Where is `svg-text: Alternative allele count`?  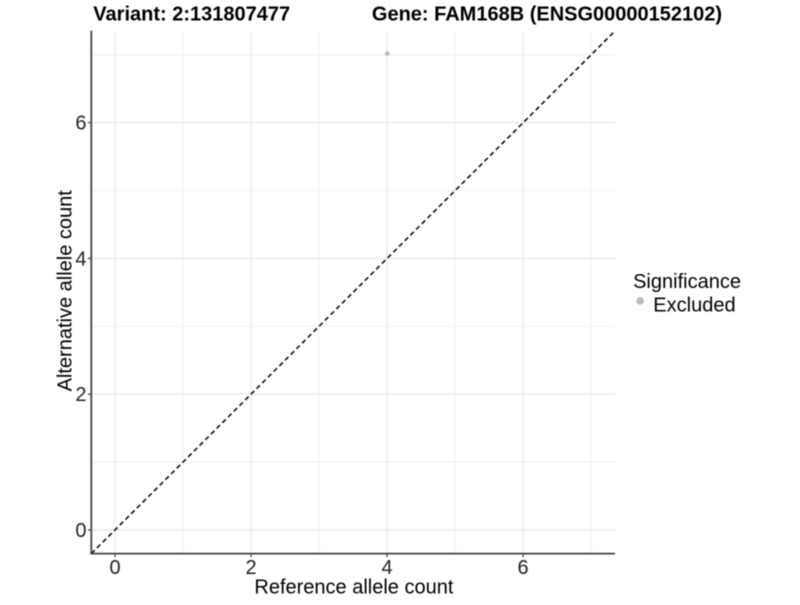
svg-text: Alternative allele count is located at coordinates (66, 291).